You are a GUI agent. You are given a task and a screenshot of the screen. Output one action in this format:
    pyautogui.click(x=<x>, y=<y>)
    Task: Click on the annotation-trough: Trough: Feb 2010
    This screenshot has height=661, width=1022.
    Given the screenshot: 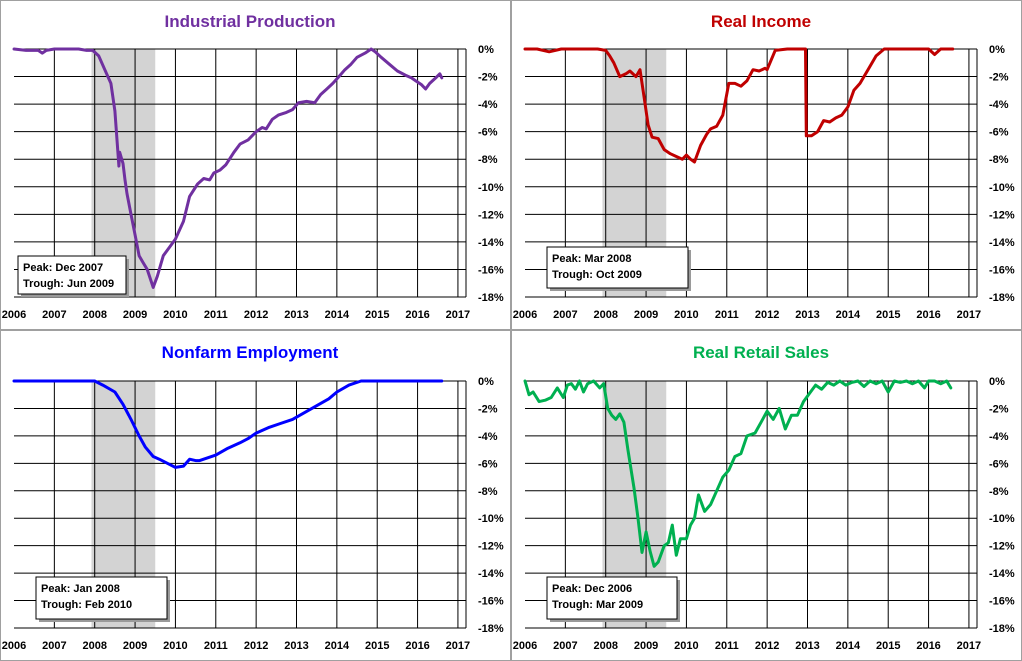 What is the action you would take?
    pyautogui.click(x=86, y=605)
    